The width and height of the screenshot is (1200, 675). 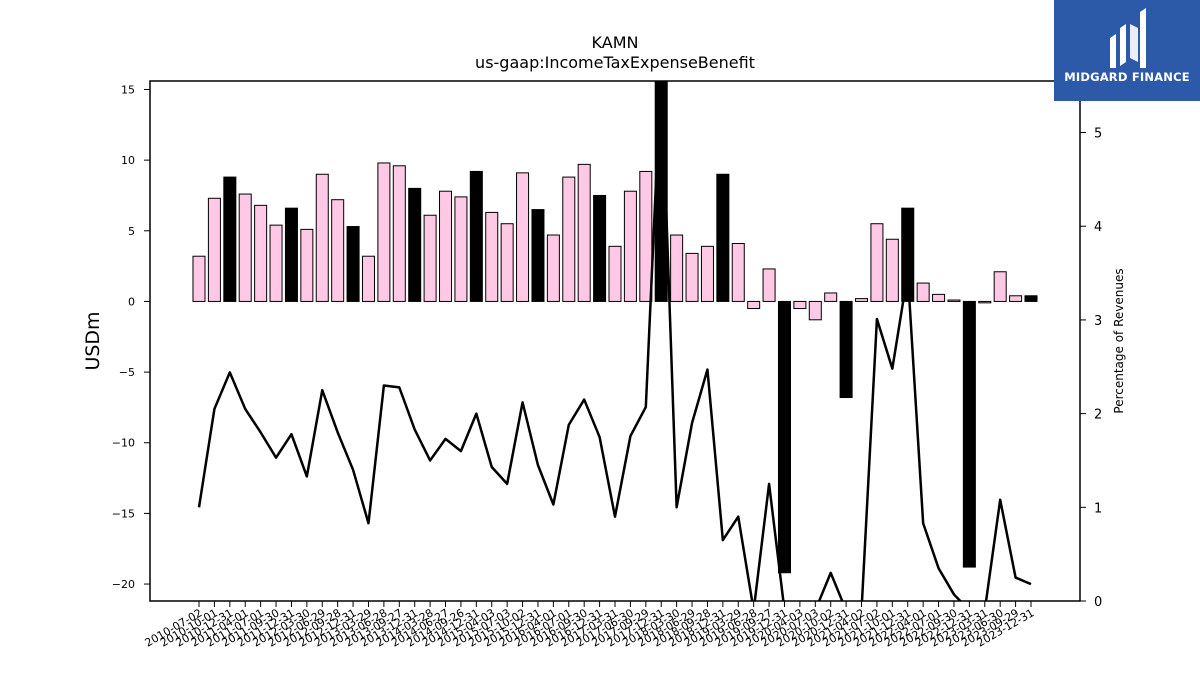 What do you see at coordinates (123, 584) in the screenshot?
I see `y-tick-label: −20` at bounding box center [123, 584].